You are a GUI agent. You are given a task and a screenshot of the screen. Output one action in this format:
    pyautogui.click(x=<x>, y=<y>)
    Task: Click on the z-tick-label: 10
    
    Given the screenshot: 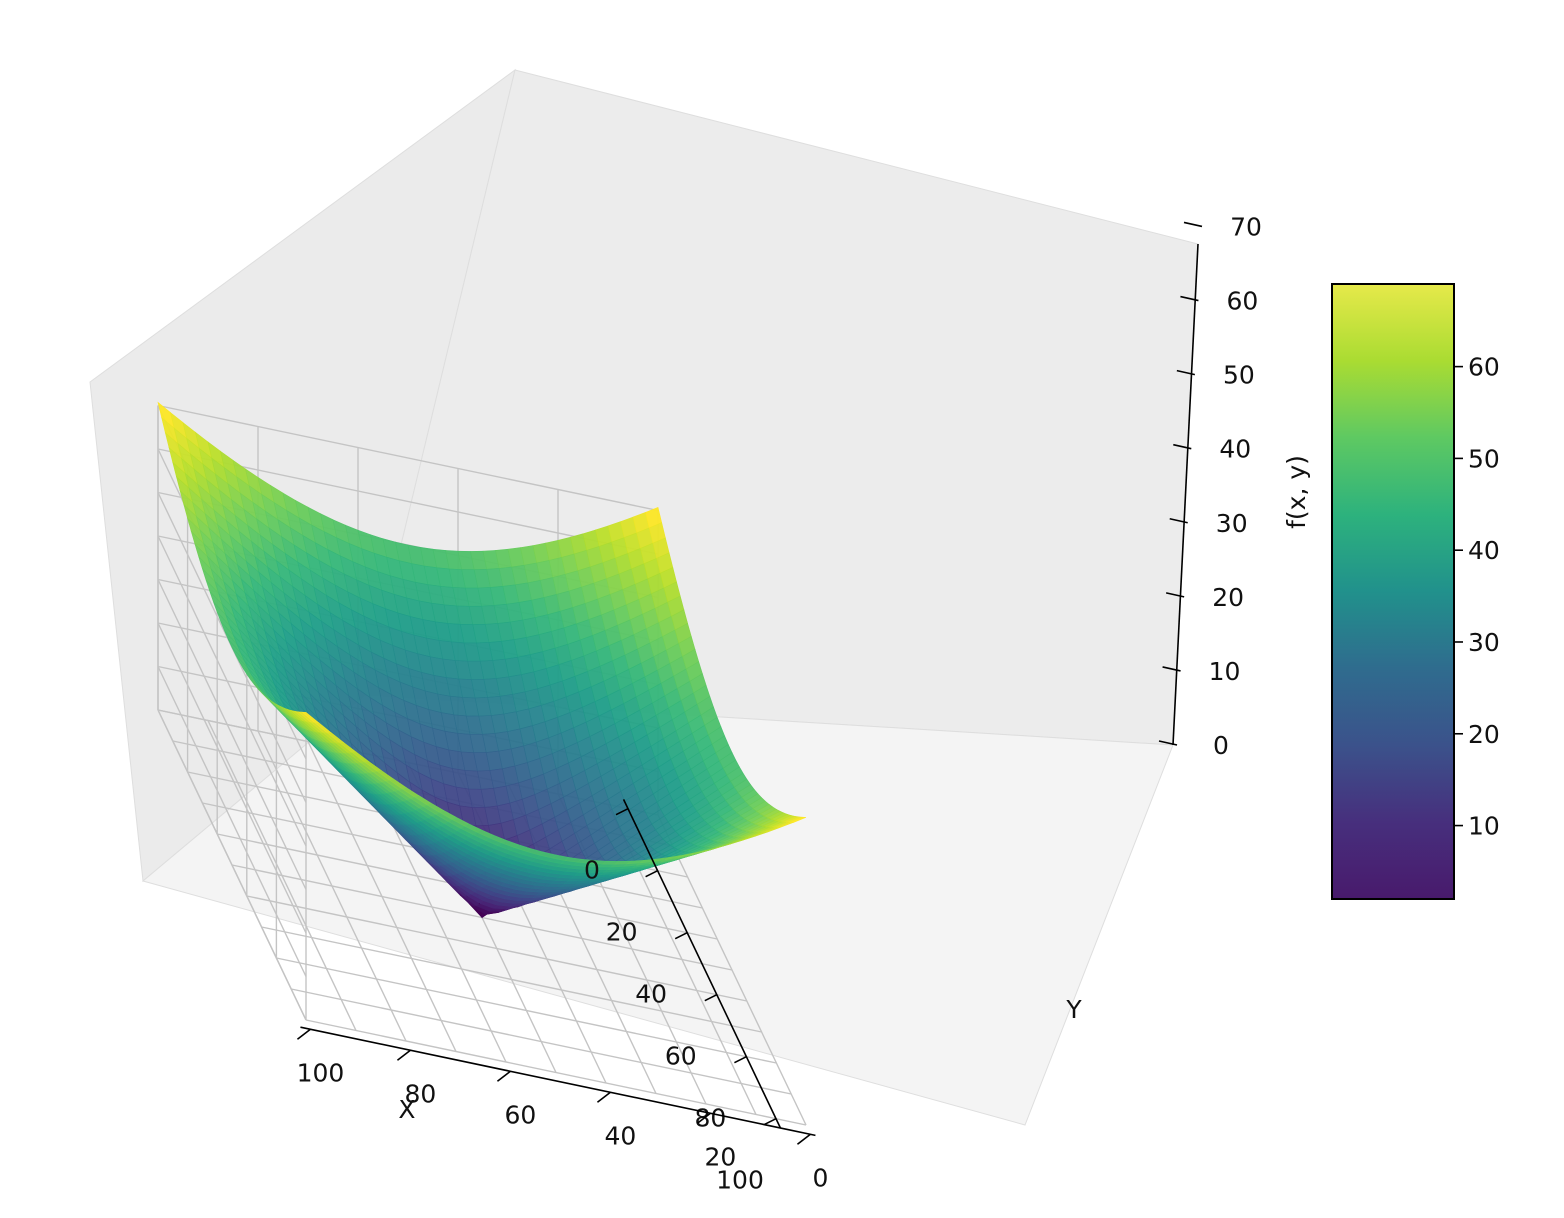 What is the action you would take?
    pyautogui.click(x=1225, y=671)
    